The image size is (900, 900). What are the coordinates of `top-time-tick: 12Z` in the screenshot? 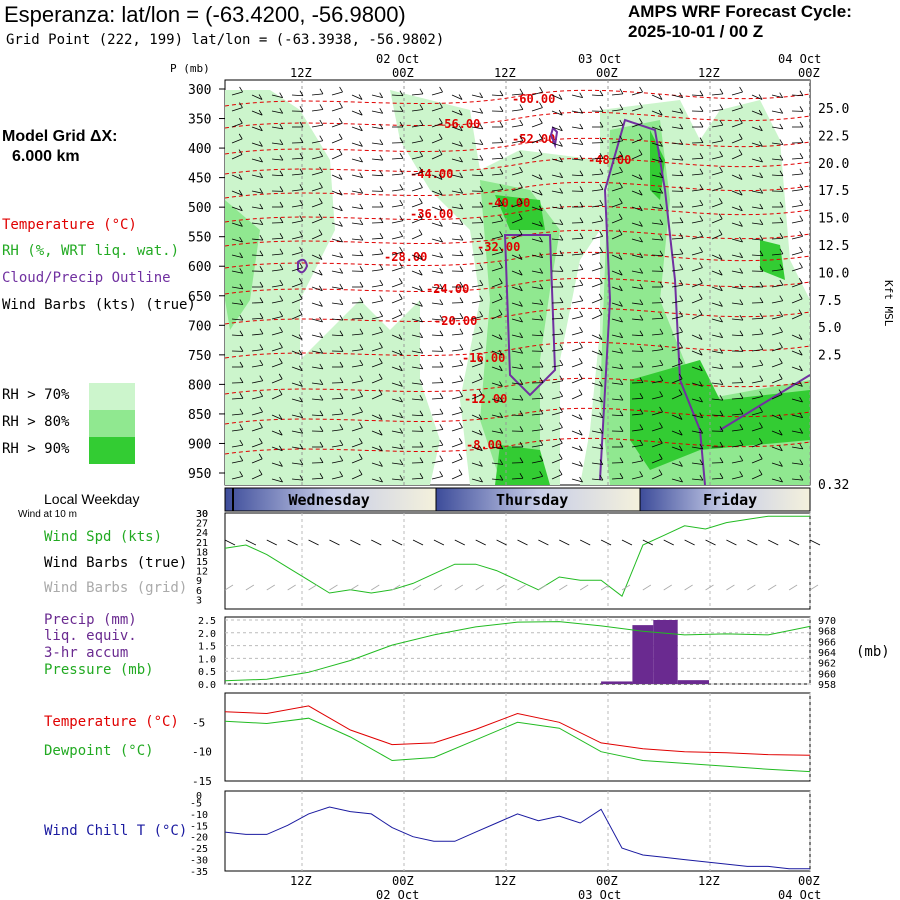 It's located at (709, 73).